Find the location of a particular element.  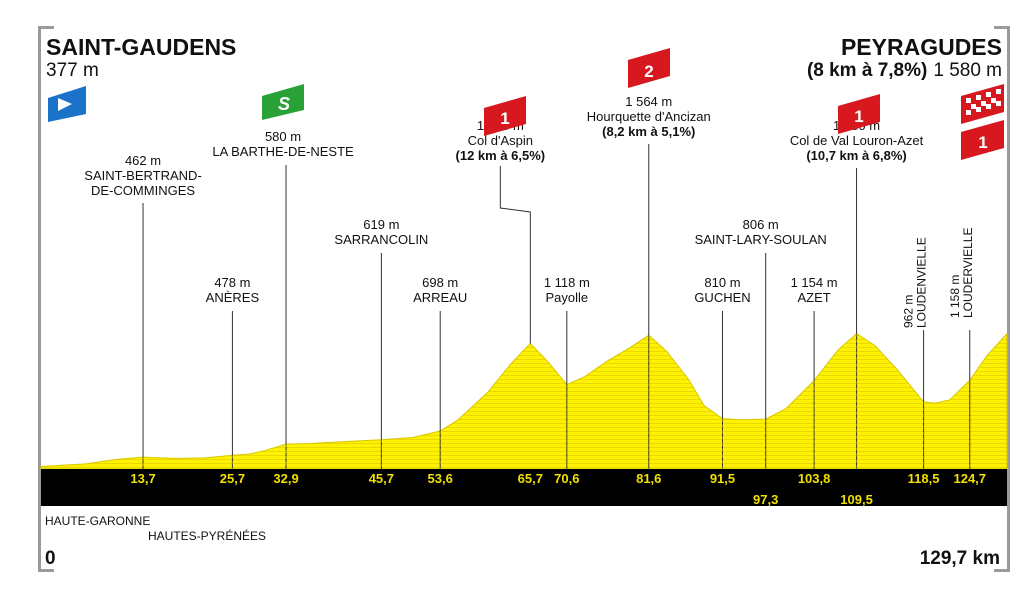

marker-5-line is located at coordinates (515, 255).